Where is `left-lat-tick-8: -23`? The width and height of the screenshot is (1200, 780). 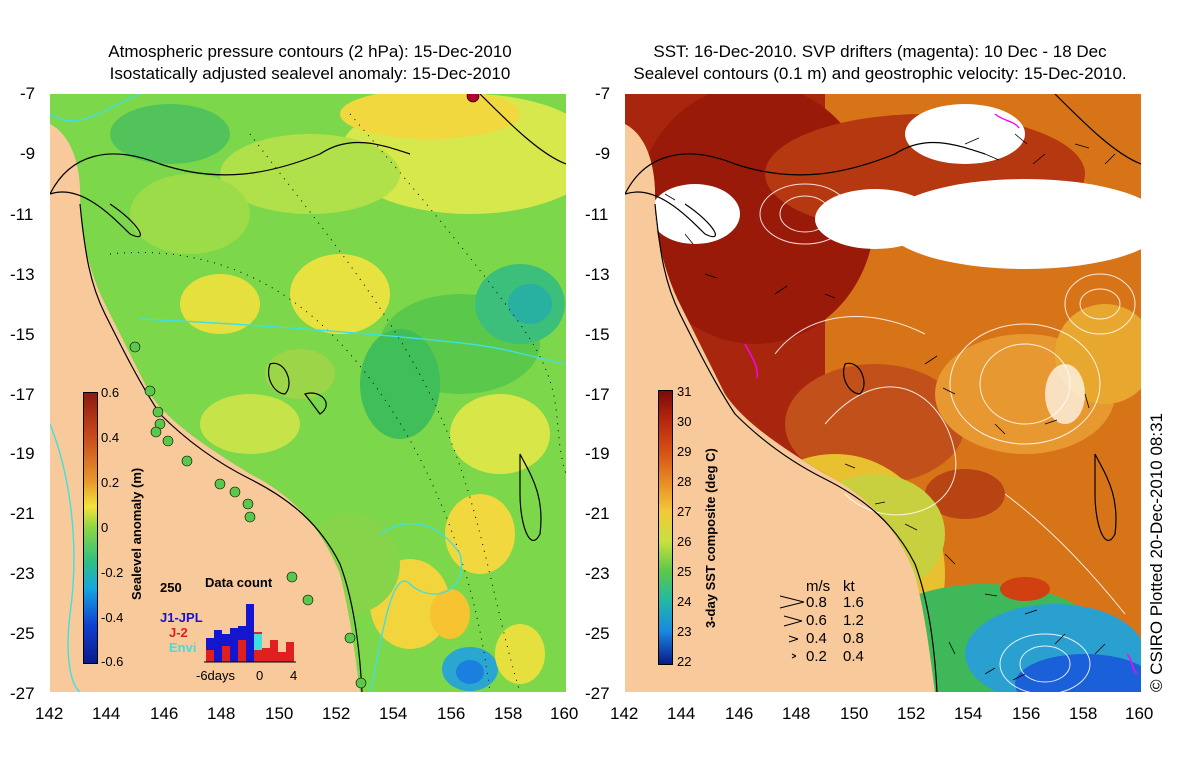 left-lat-tick-8: -23 is located at coordinates (22, 573).